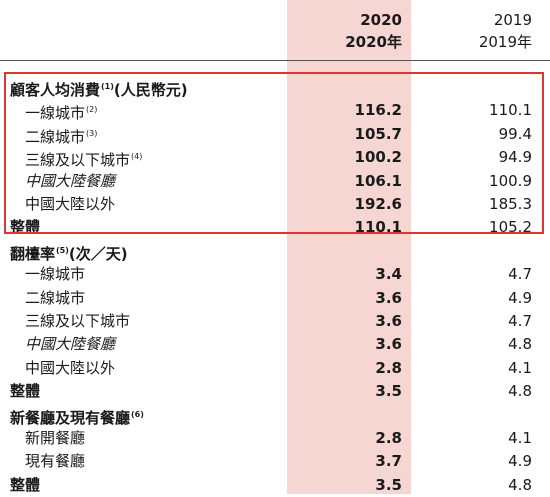  Describe the element at coordinates (388, 274) in the screenshot. I see `value-2020: 3.4` at that location.